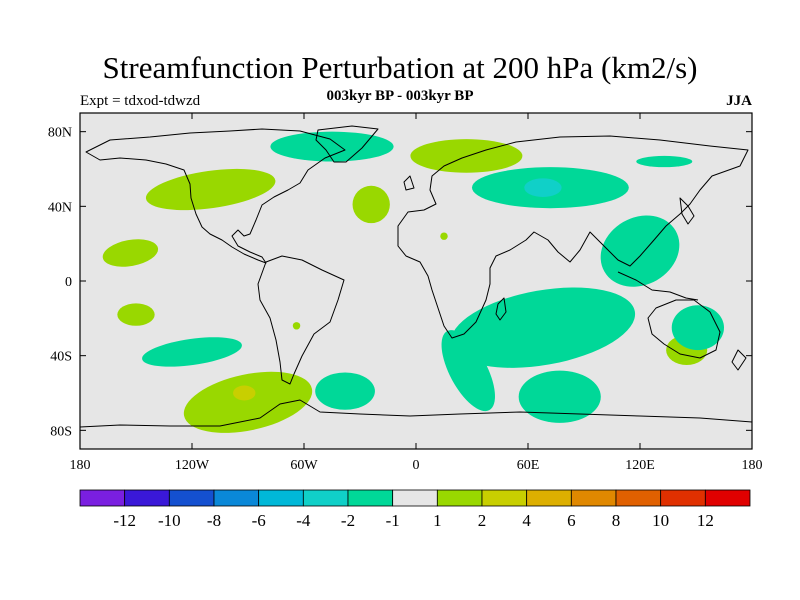  Describe the element at coordinates (393, 520) in the screenshot. I see `colorbar-label: -1` at that location.